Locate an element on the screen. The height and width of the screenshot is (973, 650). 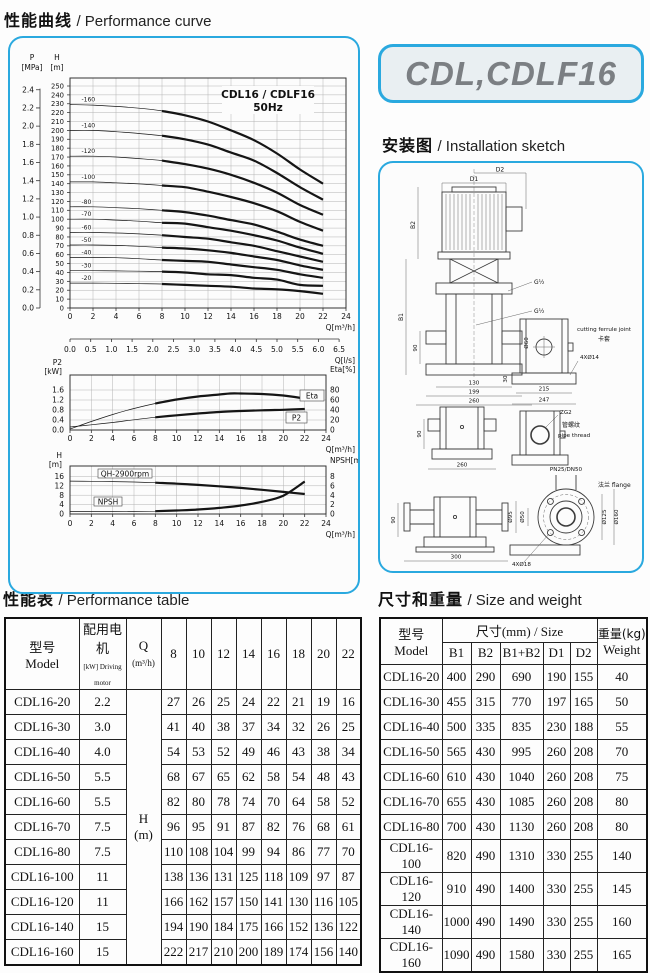
heading-en: / Size and weight is located at coordinates (524, 600).